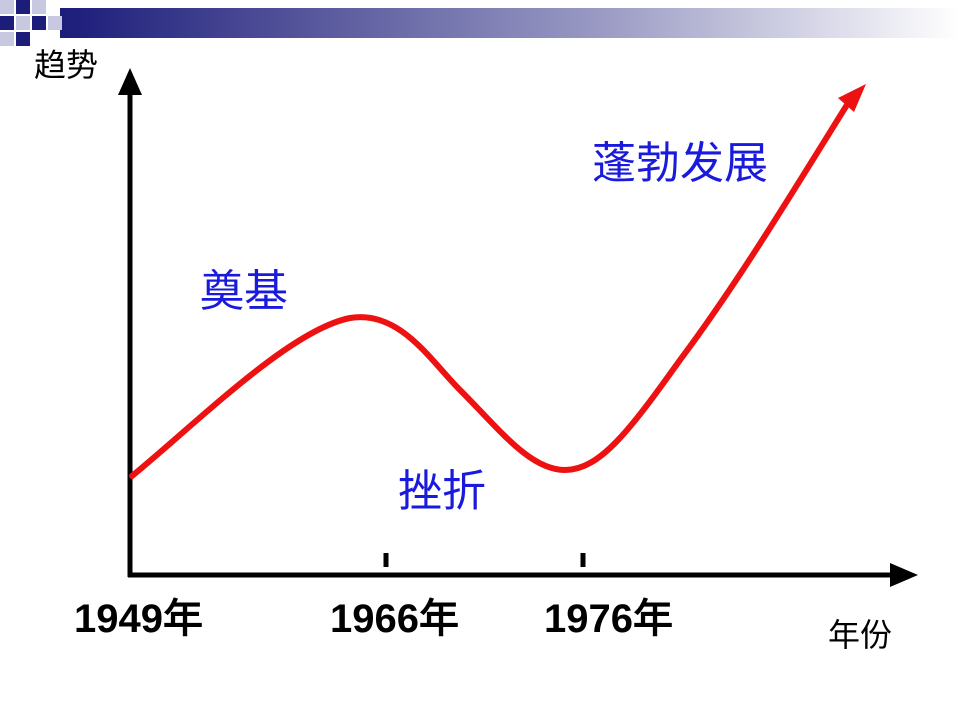 The width and height of the screenshot is (960, 720). Describe the element at coordinates (480, 23) in the screenshot. I see `header-decoration` at that location.